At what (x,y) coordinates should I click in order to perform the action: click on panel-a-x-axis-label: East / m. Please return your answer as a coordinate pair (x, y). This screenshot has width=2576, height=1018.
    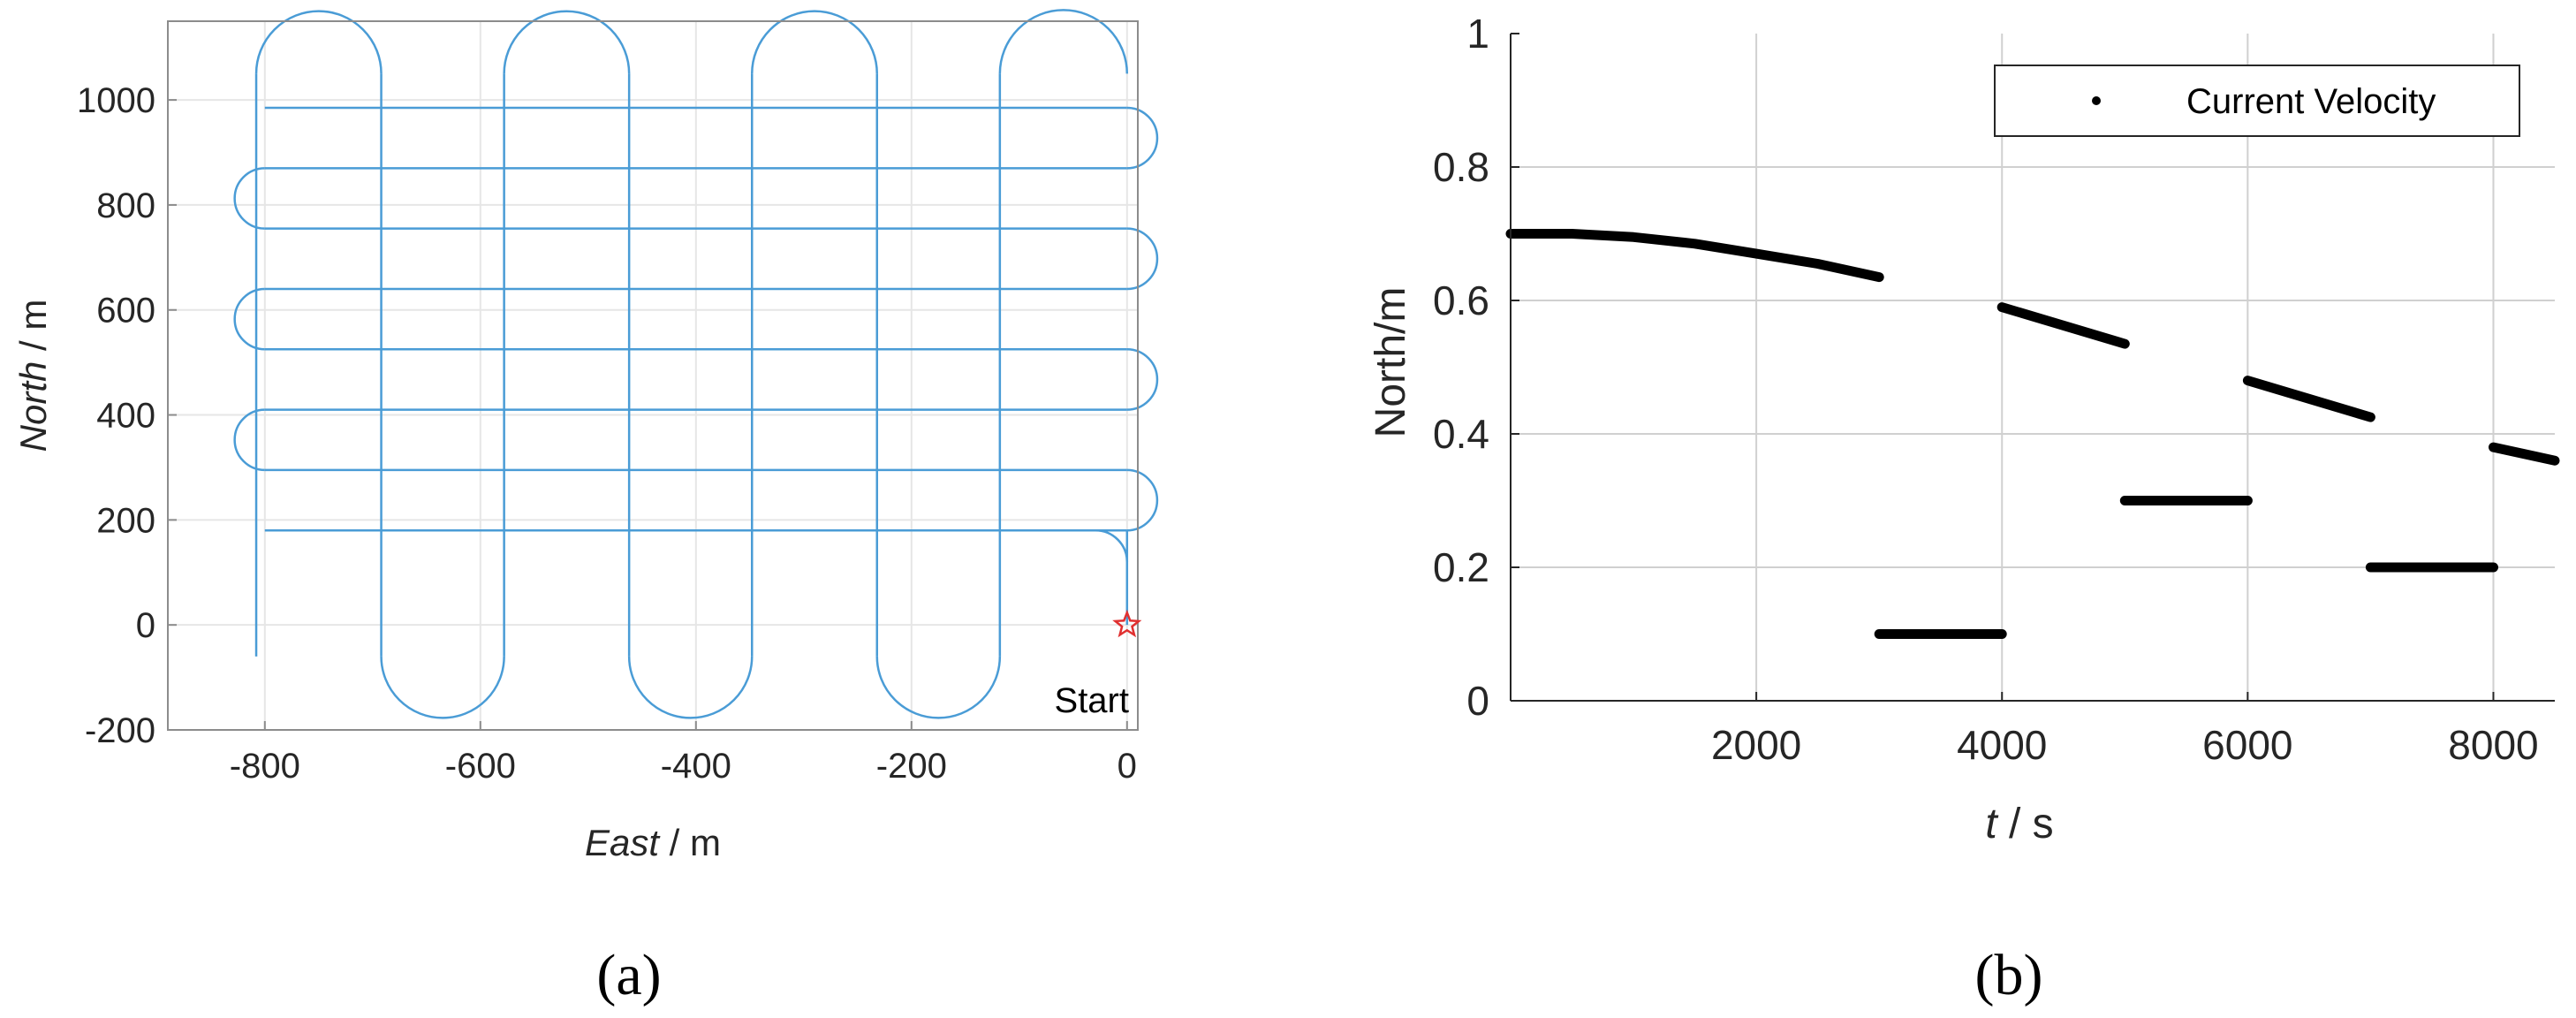
    Looking at the image, I should click on (653, 842).